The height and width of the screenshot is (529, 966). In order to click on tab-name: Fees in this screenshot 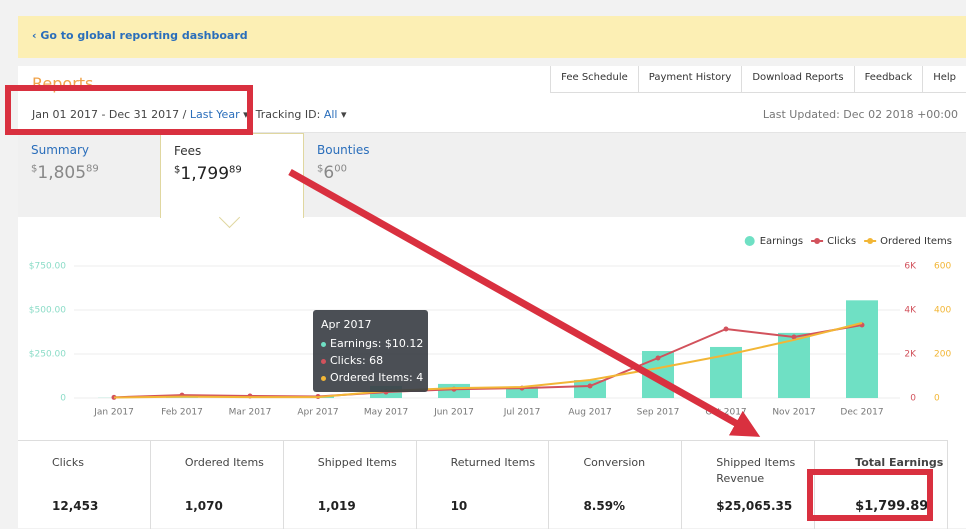, I will do `click(187, 151)`.